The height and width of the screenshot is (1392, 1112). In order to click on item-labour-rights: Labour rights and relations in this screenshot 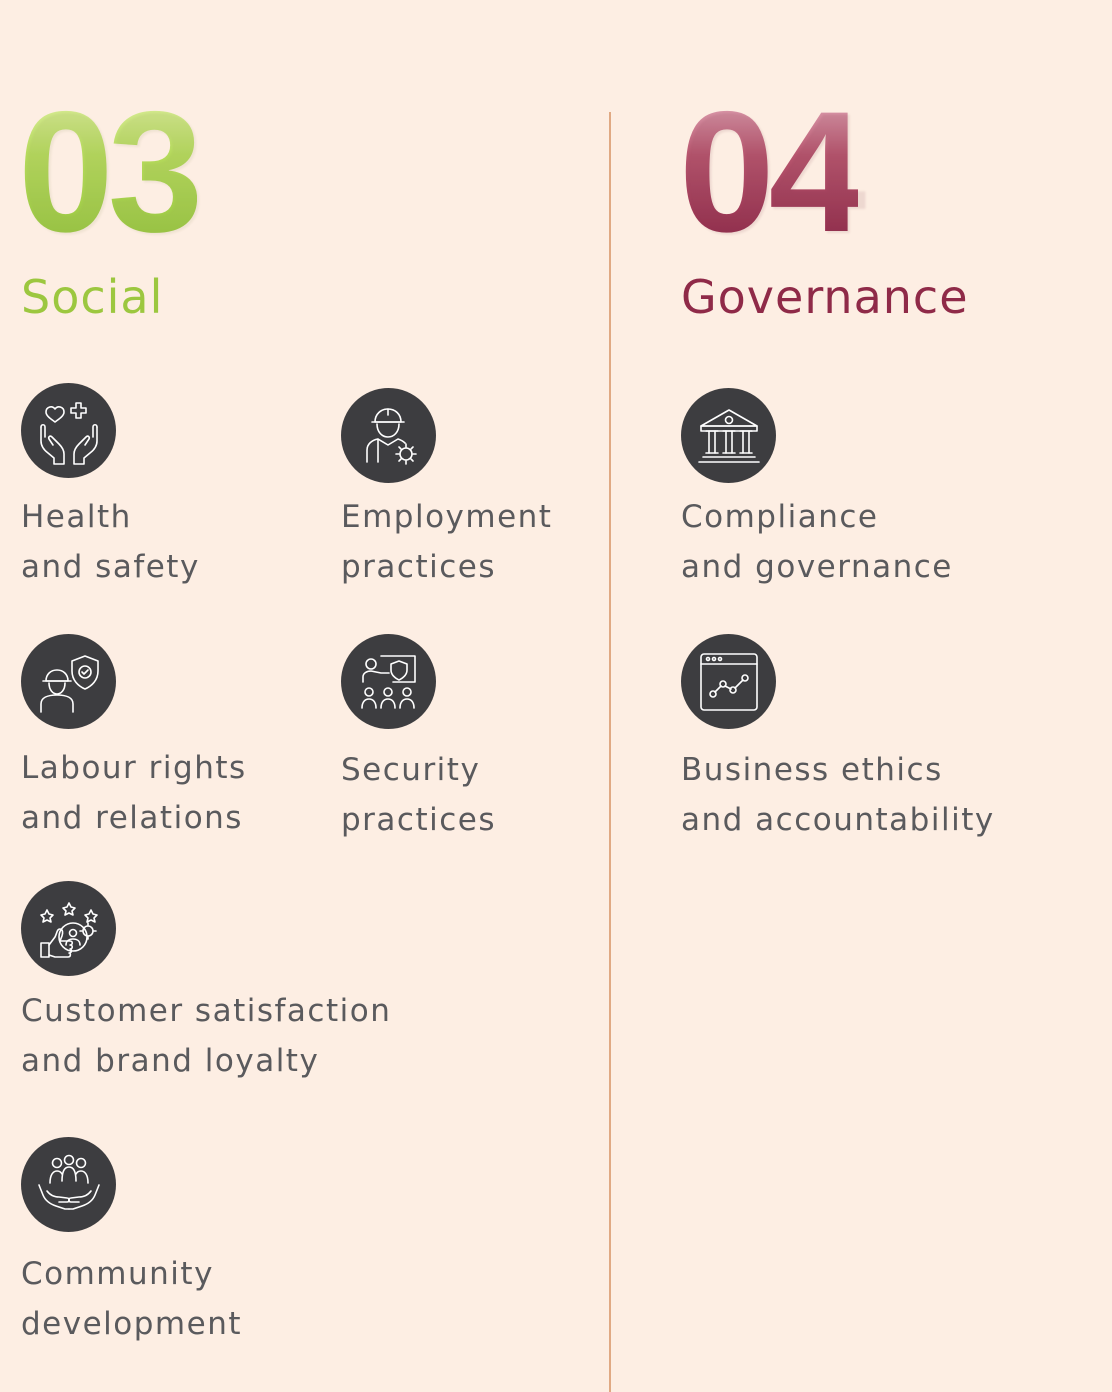, I will do `click(134, 738)`.